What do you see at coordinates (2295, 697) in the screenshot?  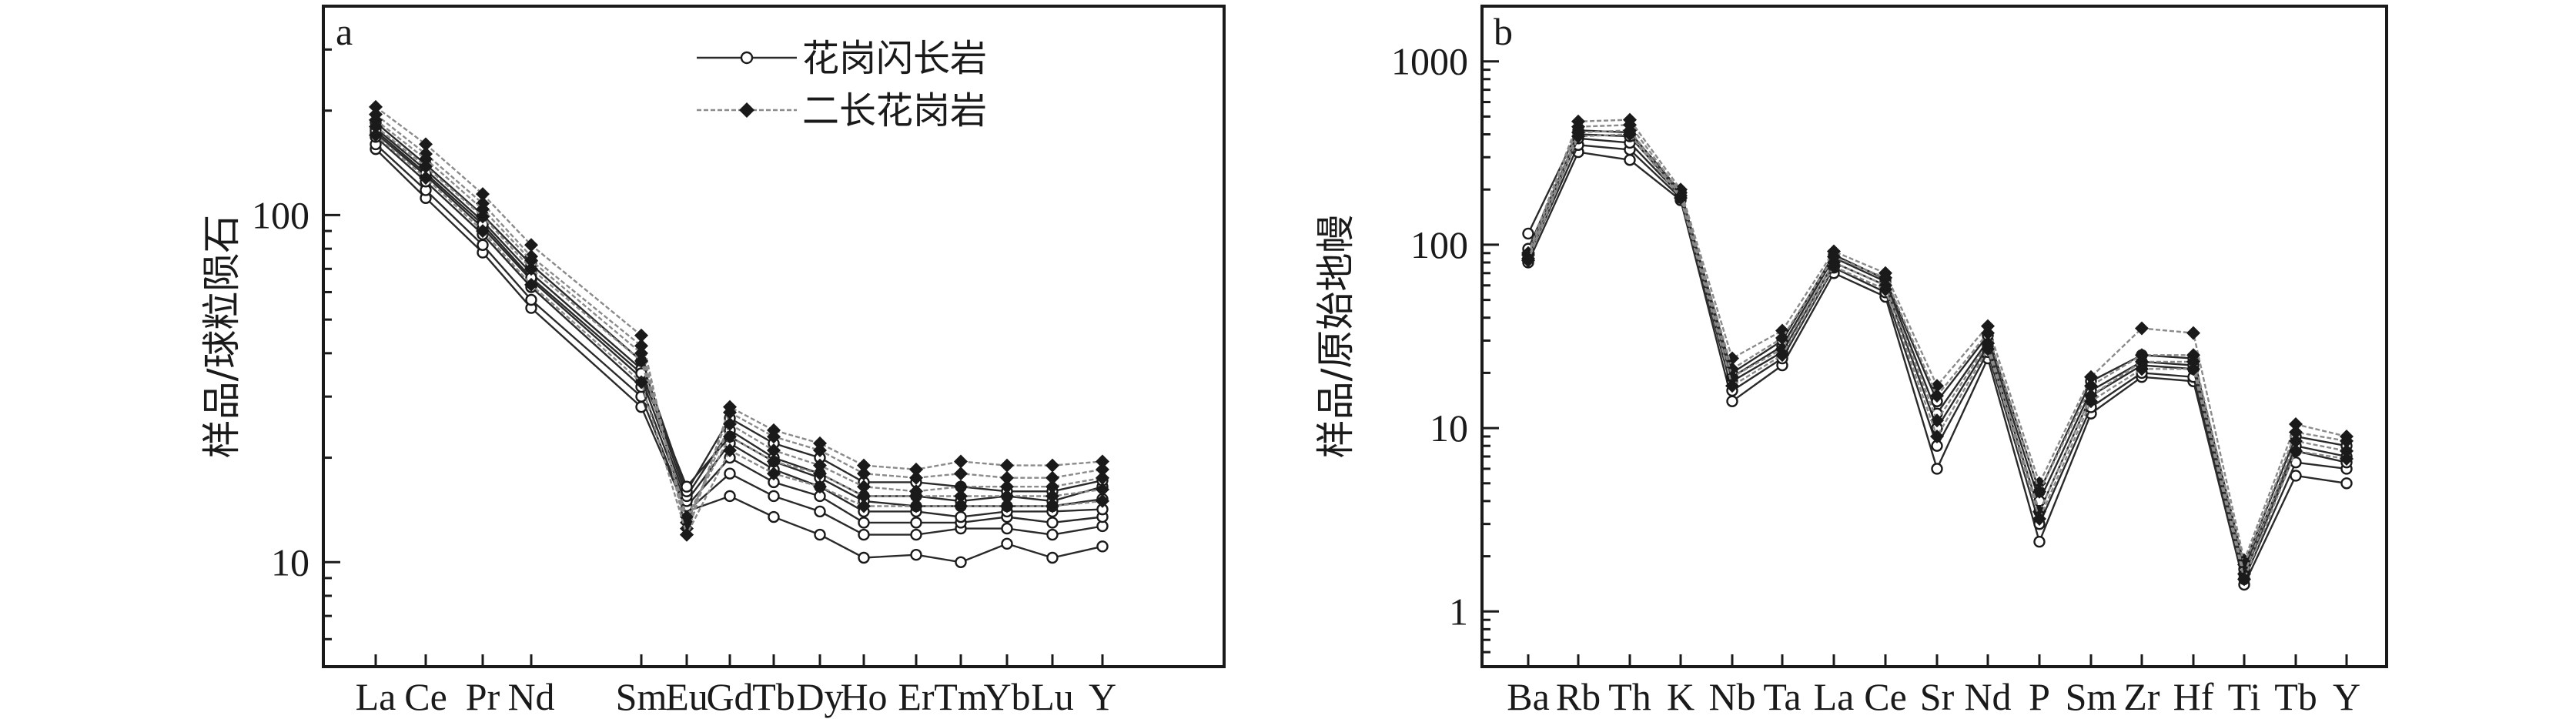 I see `x-tick-label: Tb` at bounding box center [2295, 697].